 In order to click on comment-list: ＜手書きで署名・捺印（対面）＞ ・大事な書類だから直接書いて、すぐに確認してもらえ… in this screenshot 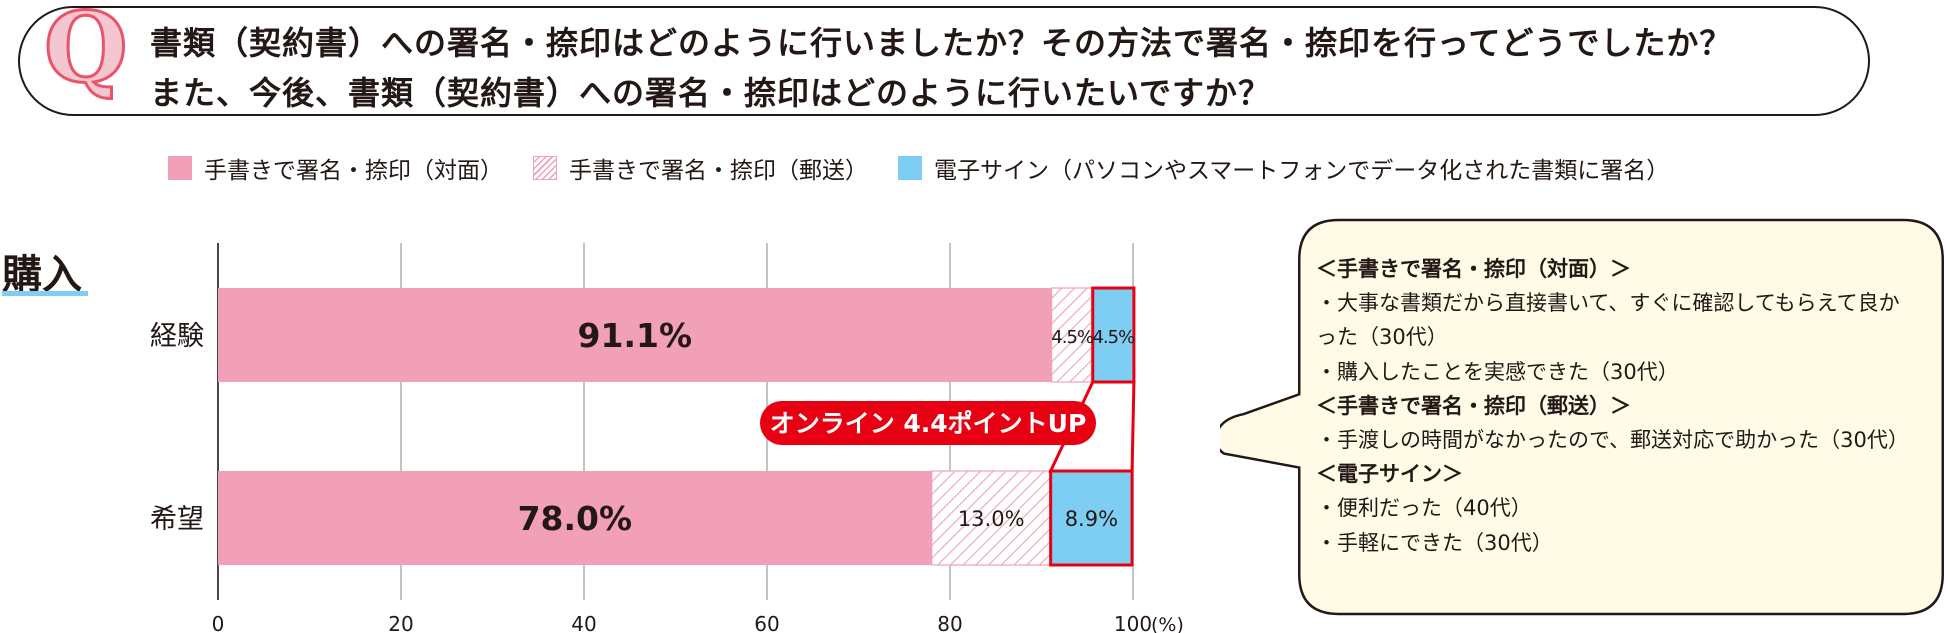, I will do `click(1616, 406)`.